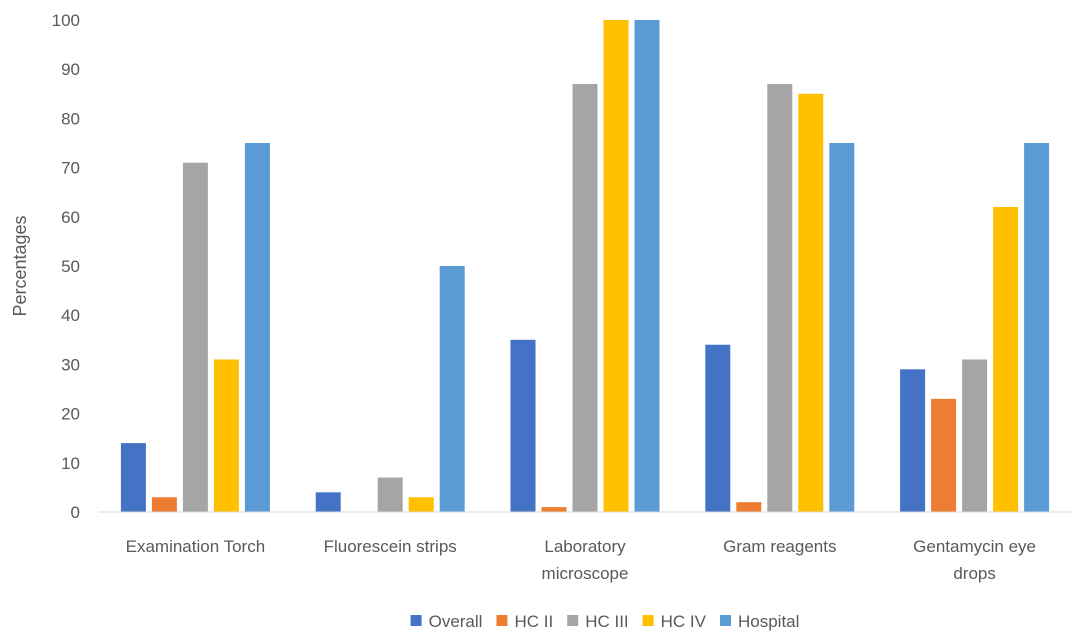 The height and width of the screenshot is (641, 1085). Describe the element at coordinates (456, 621) in the screenshot. I see `legend-label: Overall` at that location.